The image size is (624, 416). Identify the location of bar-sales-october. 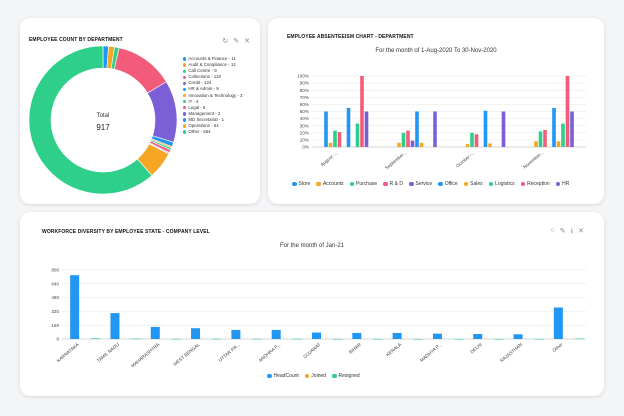
(490, 145).